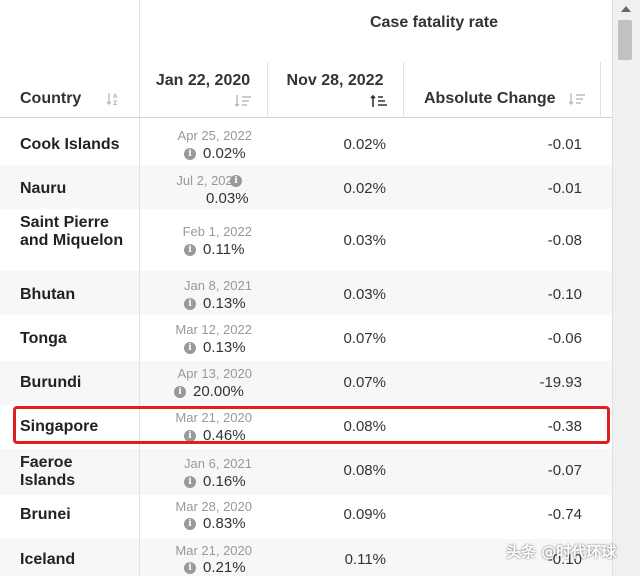 The width and height of the screenshot is (640, 576). I want to click on date-label: Apr 25, 2022, so click(214, 135).